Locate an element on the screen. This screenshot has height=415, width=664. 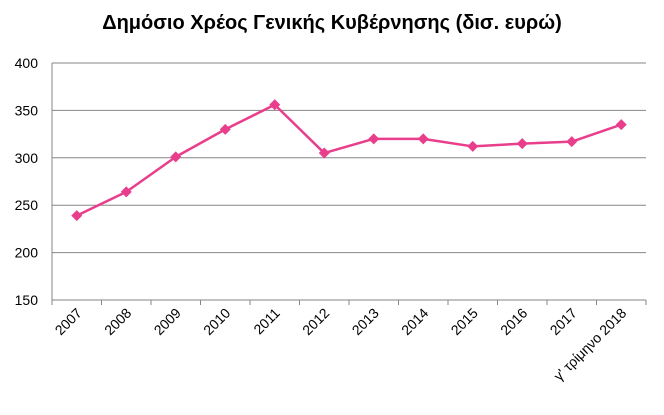
y-tick-label-200: 200 is located at coordinates (27, 253).